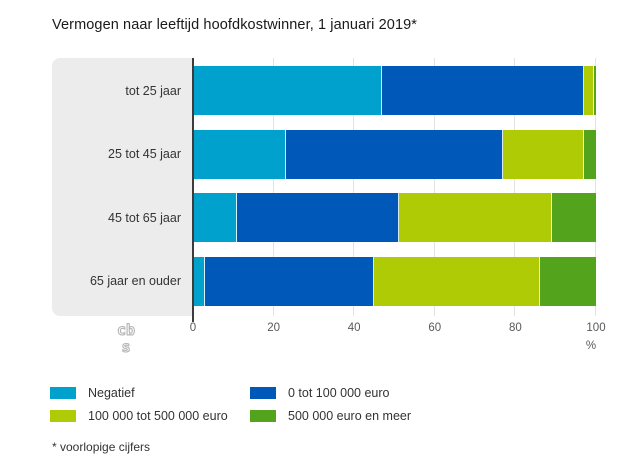 Image resolution: width=640 pixels, height=474 pixels. I want to click on legend-label: Negatief, so click(111, 392).